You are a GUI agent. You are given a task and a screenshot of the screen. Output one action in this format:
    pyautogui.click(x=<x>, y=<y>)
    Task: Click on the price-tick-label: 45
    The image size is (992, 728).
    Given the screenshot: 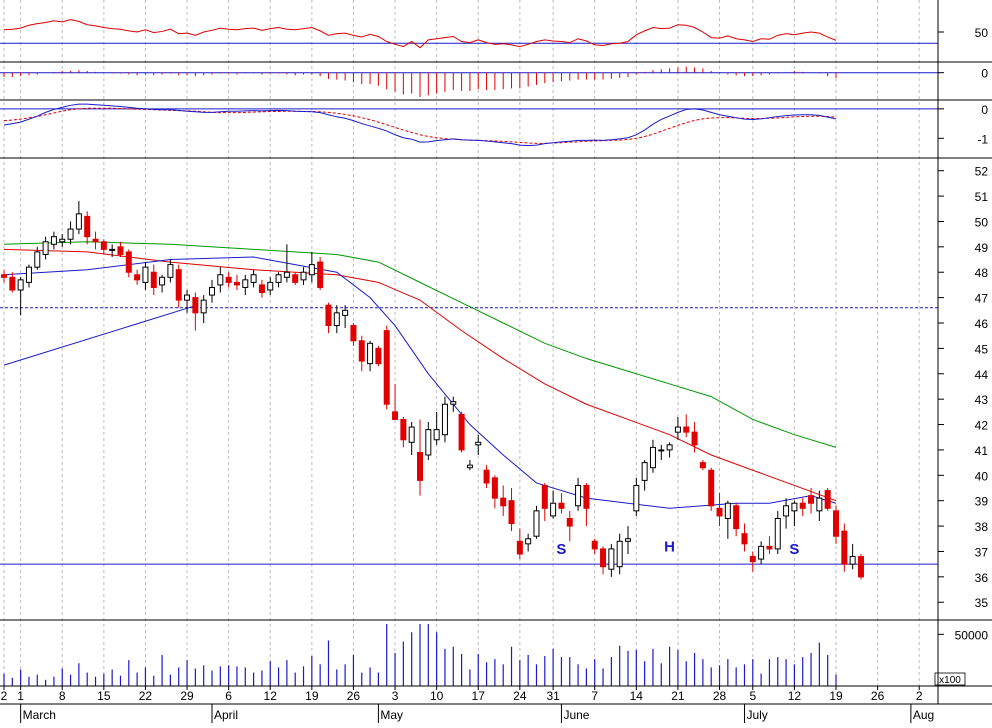 What is the action you would take?
    pyautogui.click(x=982, y=349)
    